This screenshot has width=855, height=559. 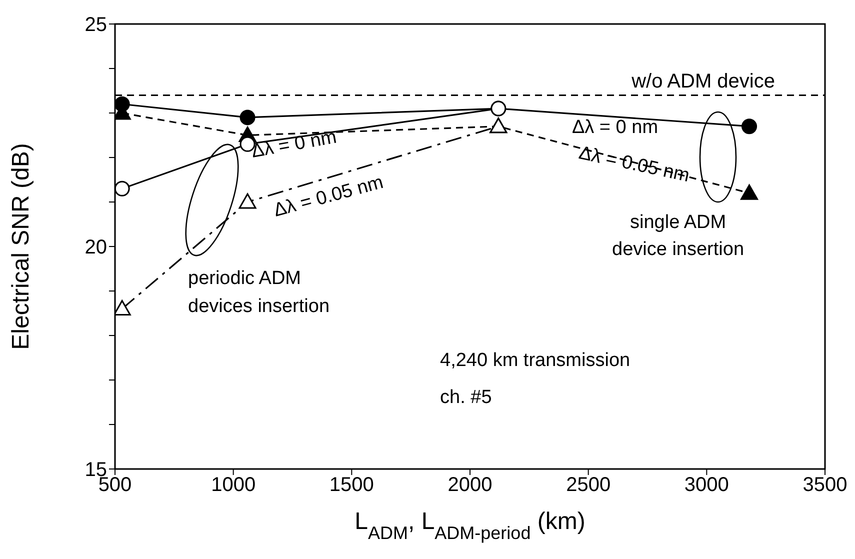 What do you see at coordinates (233, 485) in the screenshot?
I see `x-tick-label: 1000` at bounding box center [233, 485].